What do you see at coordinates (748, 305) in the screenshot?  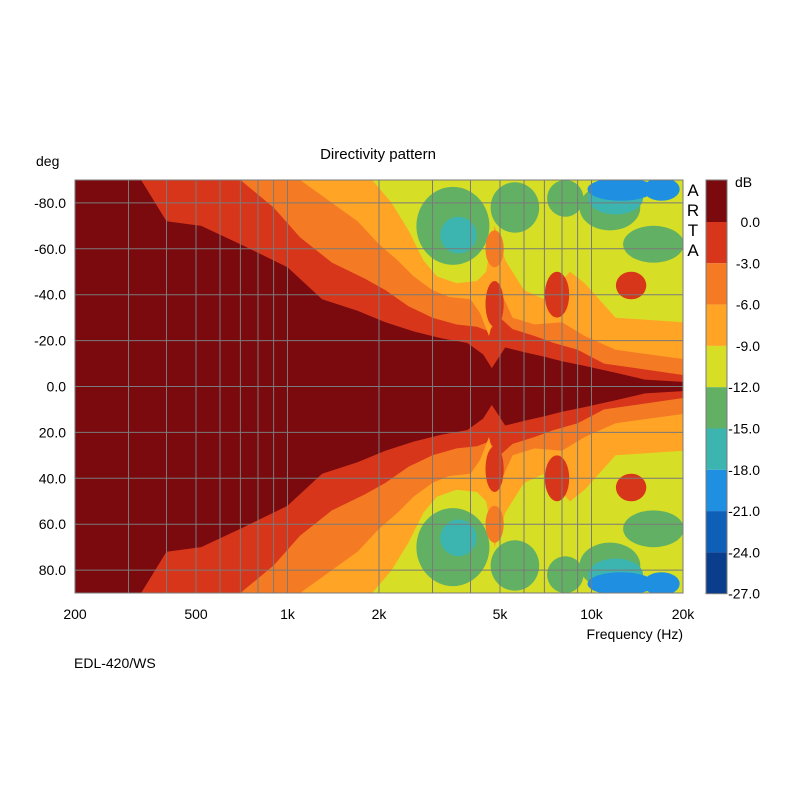 I see `colorbar-tick-label: -6.0` at bounding box center [748, 305].